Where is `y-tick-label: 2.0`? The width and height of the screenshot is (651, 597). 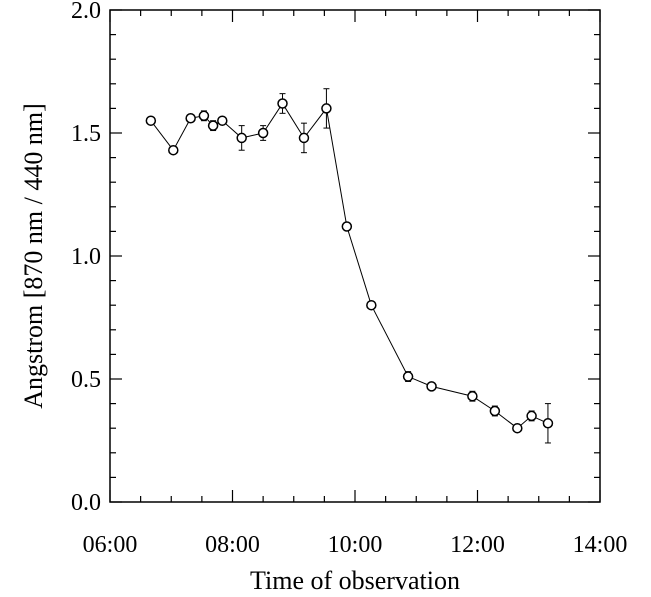 y-tick-label: 2.0 is located at coordinates (86, 12).